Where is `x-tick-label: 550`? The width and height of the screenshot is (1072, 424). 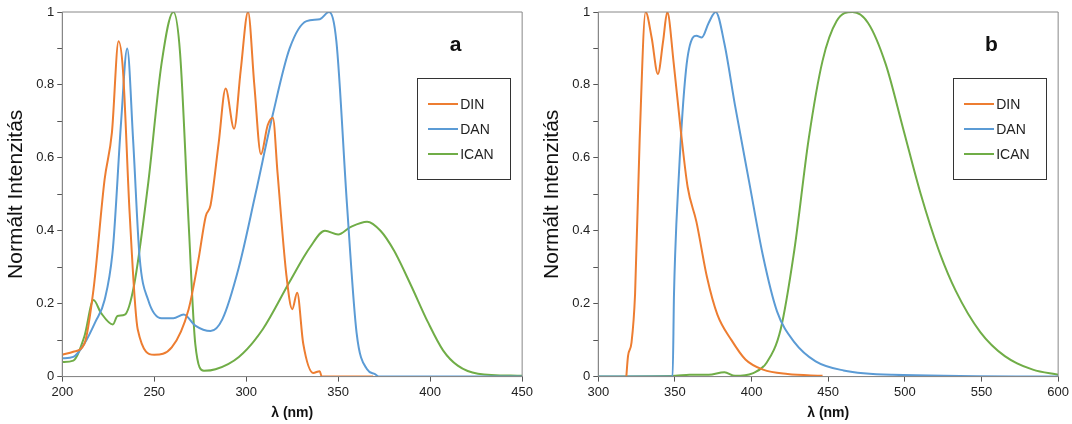 x-tick-label: 550 is located at coordinates (981, 391).